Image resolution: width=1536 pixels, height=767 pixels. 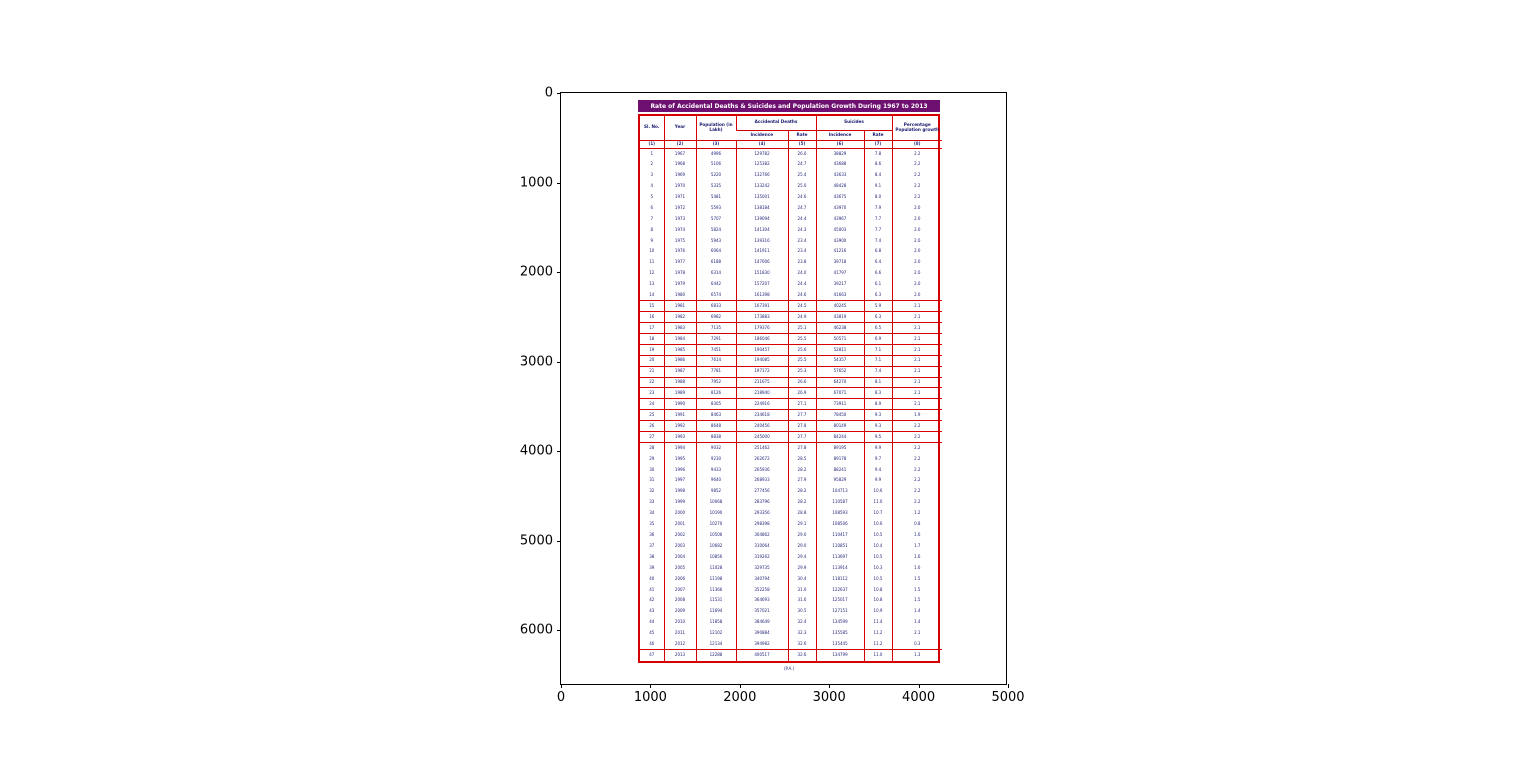 What do you see at coordinates (916, 590) in the screenshot?
I see `table-cell: 1.5` at bounding box center [916, 590].